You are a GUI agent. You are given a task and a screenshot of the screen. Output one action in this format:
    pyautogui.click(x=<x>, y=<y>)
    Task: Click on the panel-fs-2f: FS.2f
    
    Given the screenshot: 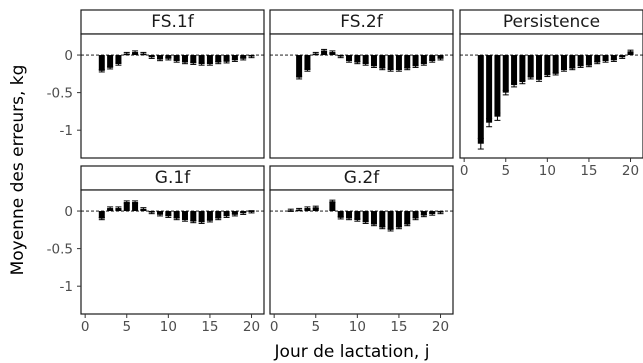 What is the action you would take?
    pyautogui.click(x=361, y=84)
    